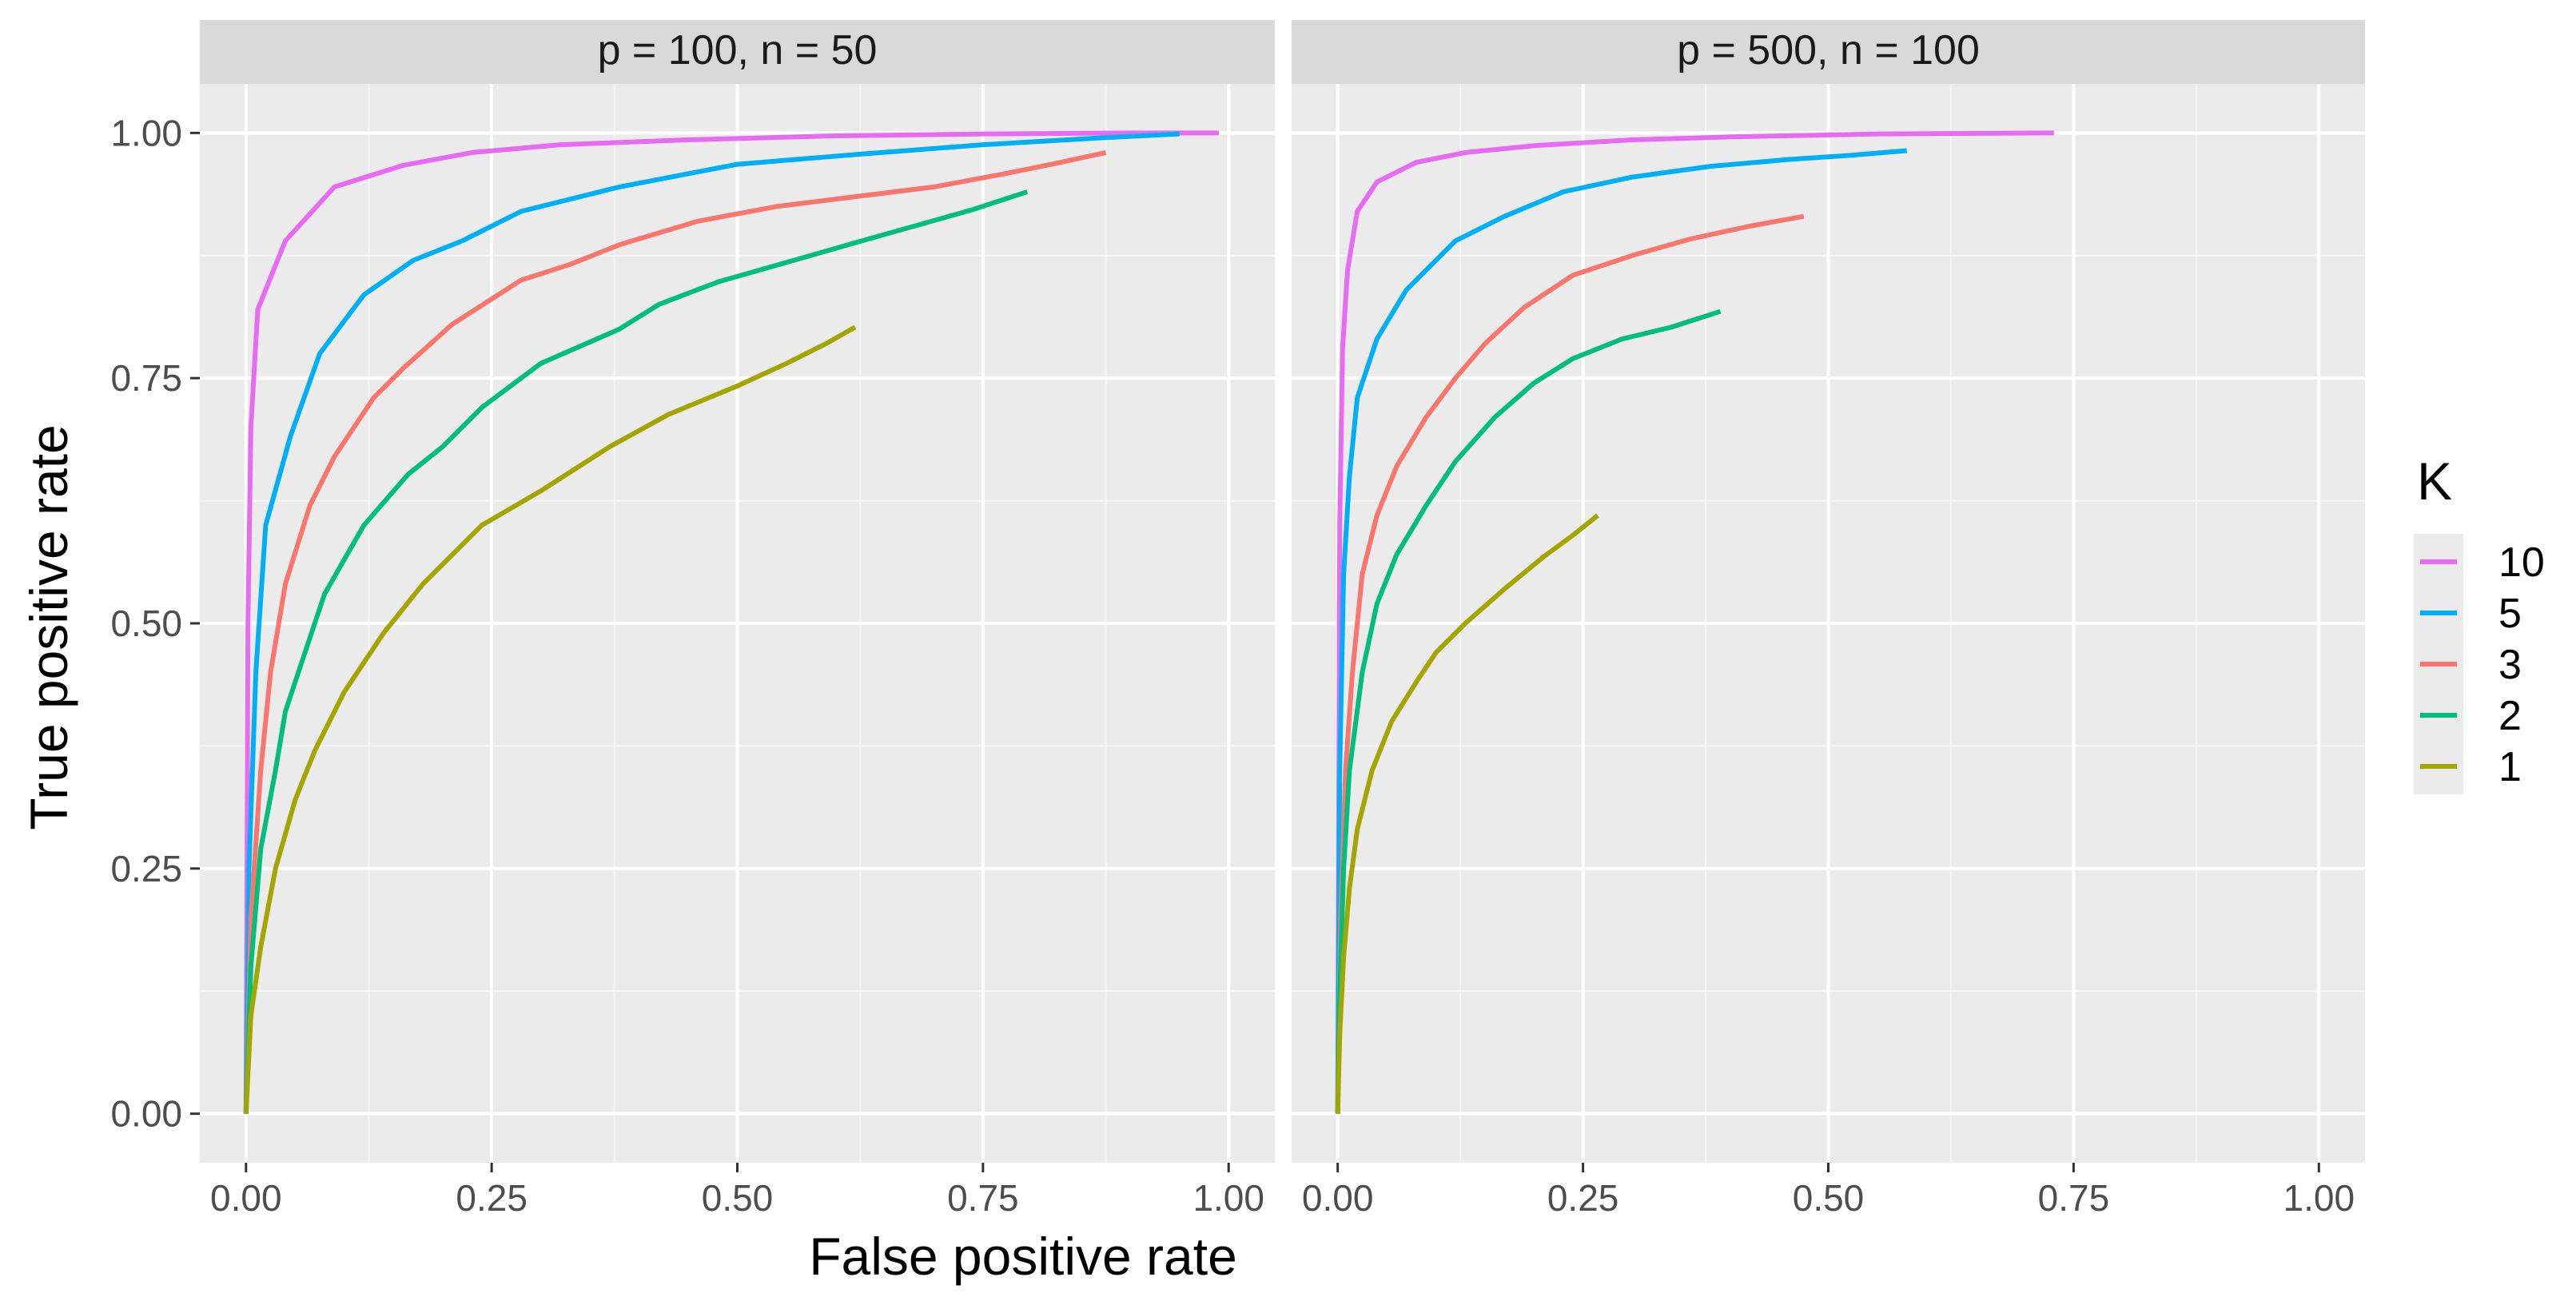 Image resolution: width=2576 pixels, height=1297 pixels. Describe the element at coordinates (1023, 1257) in the screenshot. I see `x-axis-title: False positive rate` at that location.